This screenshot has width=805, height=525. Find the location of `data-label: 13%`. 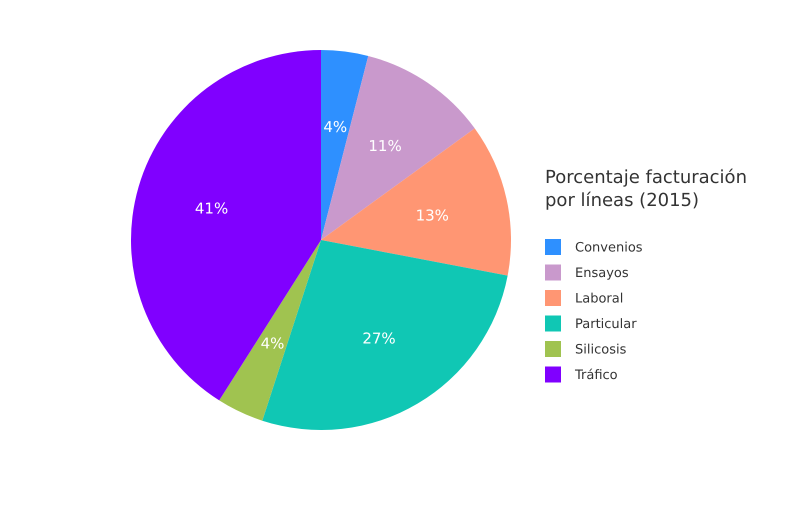

data-label: 13% is located at coordinates (432, 215).